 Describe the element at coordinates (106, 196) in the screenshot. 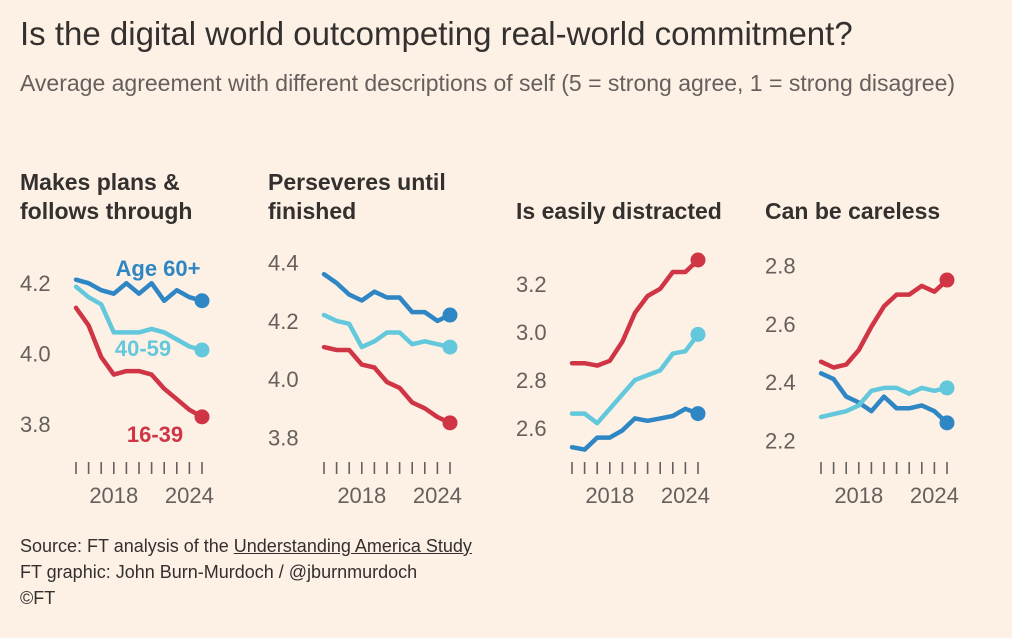

I see `panel-title-plans: Makes plans & follows through` at that location.